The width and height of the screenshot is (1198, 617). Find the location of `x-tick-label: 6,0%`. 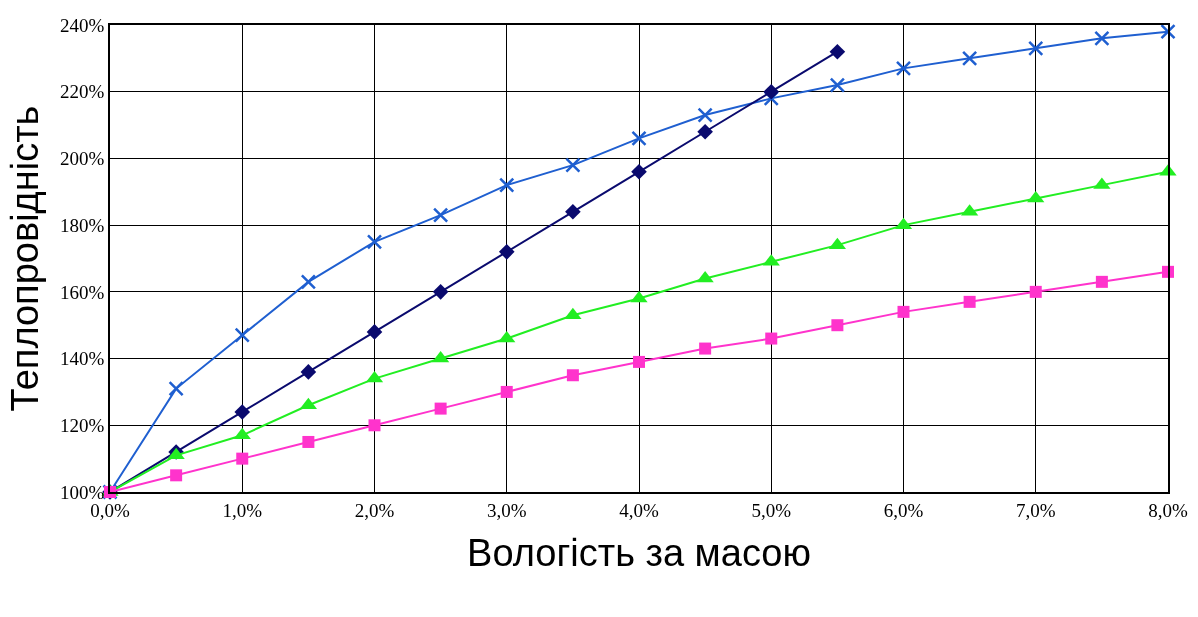

x-tick-label: 6,0% is located at coordinates (903, 510).